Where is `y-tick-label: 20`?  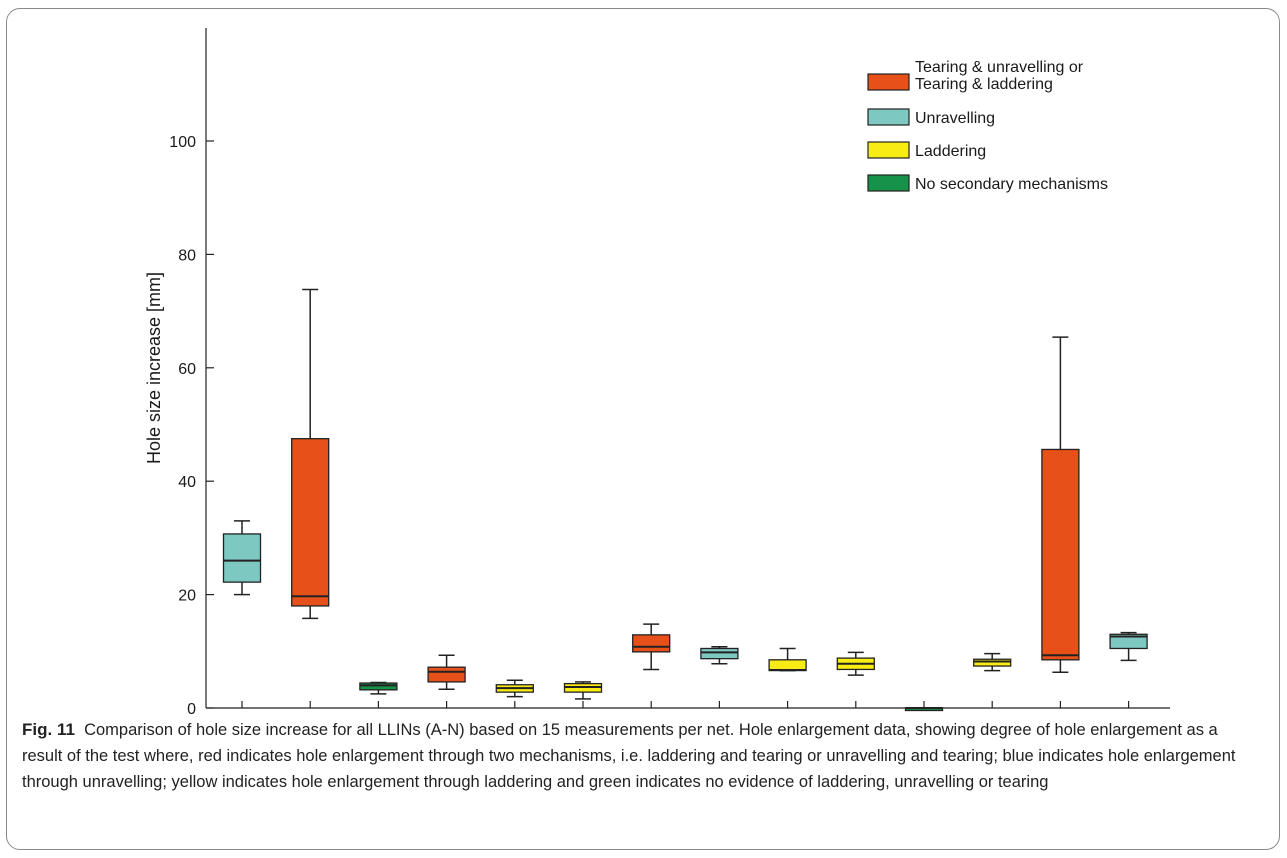
y-tick-label: 20 is located at coordinates (187, 596).